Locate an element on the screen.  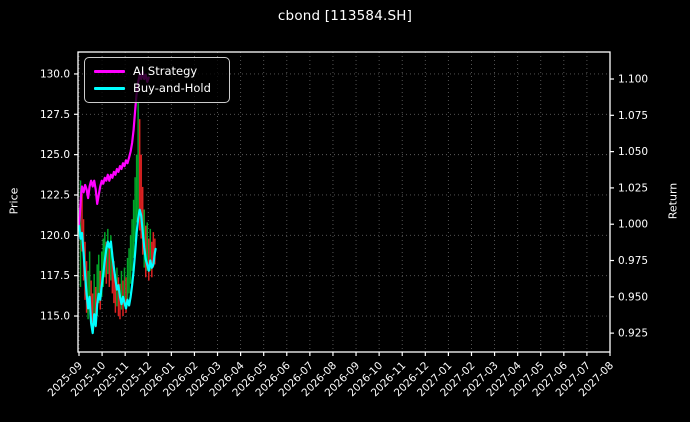
return-tick-label: 1.100 is located at coordinates (633, 80).